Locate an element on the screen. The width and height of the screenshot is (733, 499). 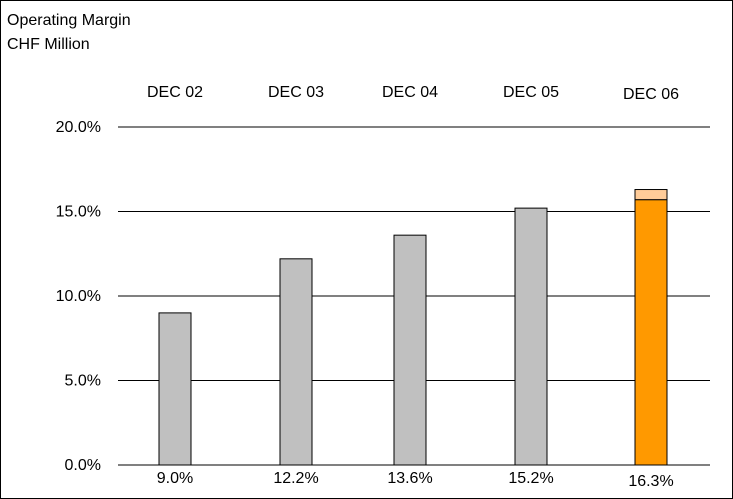
category-label: DEC 02 is located at coordinates (175, 92).